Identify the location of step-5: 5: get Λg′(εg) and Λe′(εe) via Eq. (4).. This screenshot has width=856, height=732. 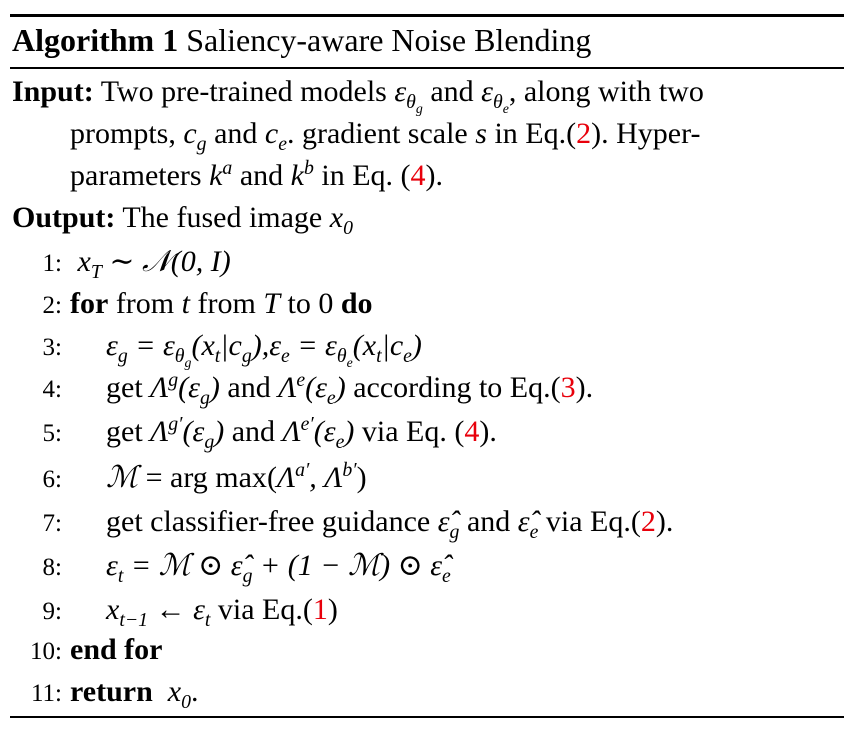
(254, 433).